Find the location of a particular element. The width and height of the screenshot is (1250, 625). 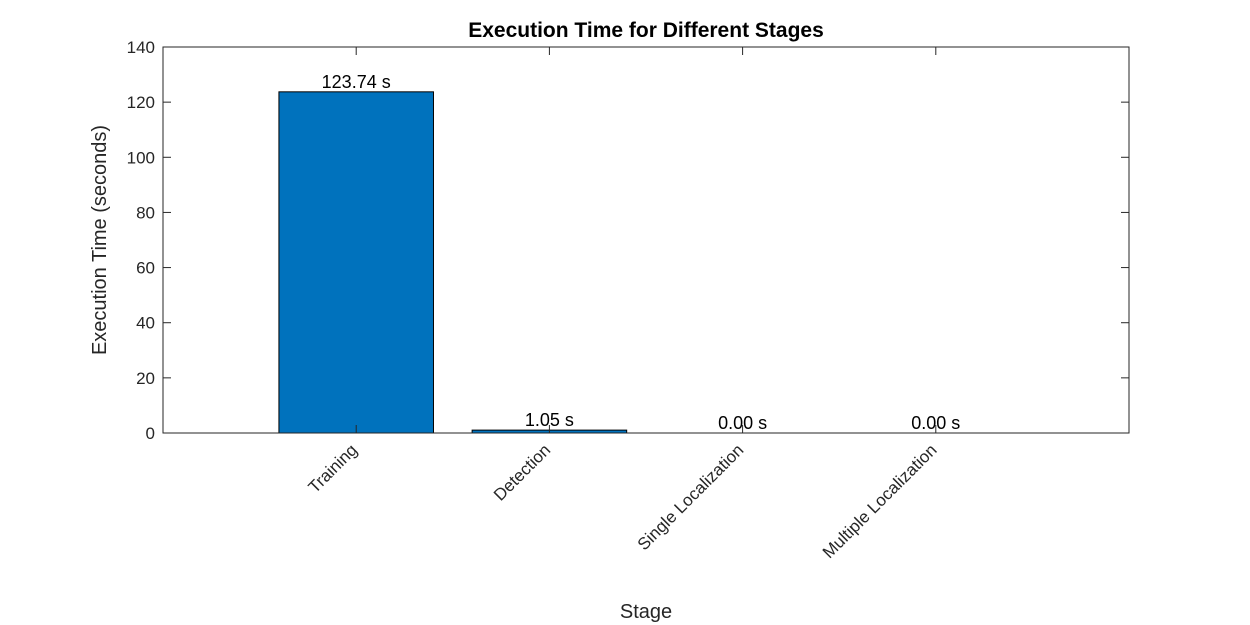

y-tick-label: 140 is located at coordinates (141, 47).